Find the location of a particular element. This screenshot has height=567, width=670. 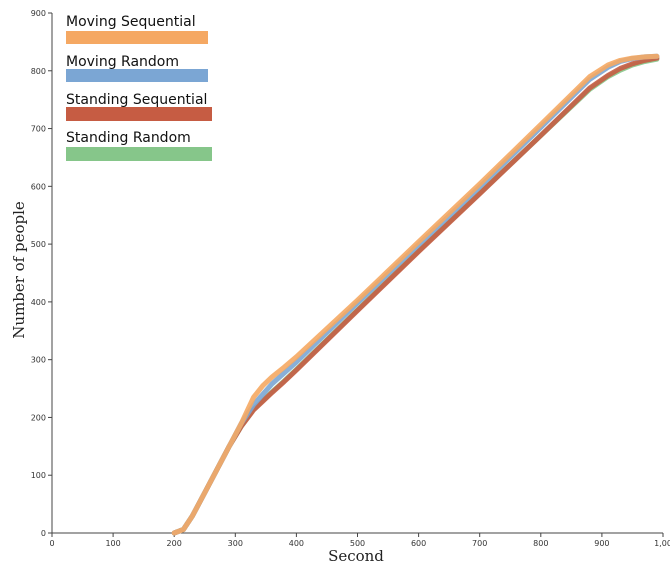

y-tick-label: 100 is located at coordinates (38, 475).